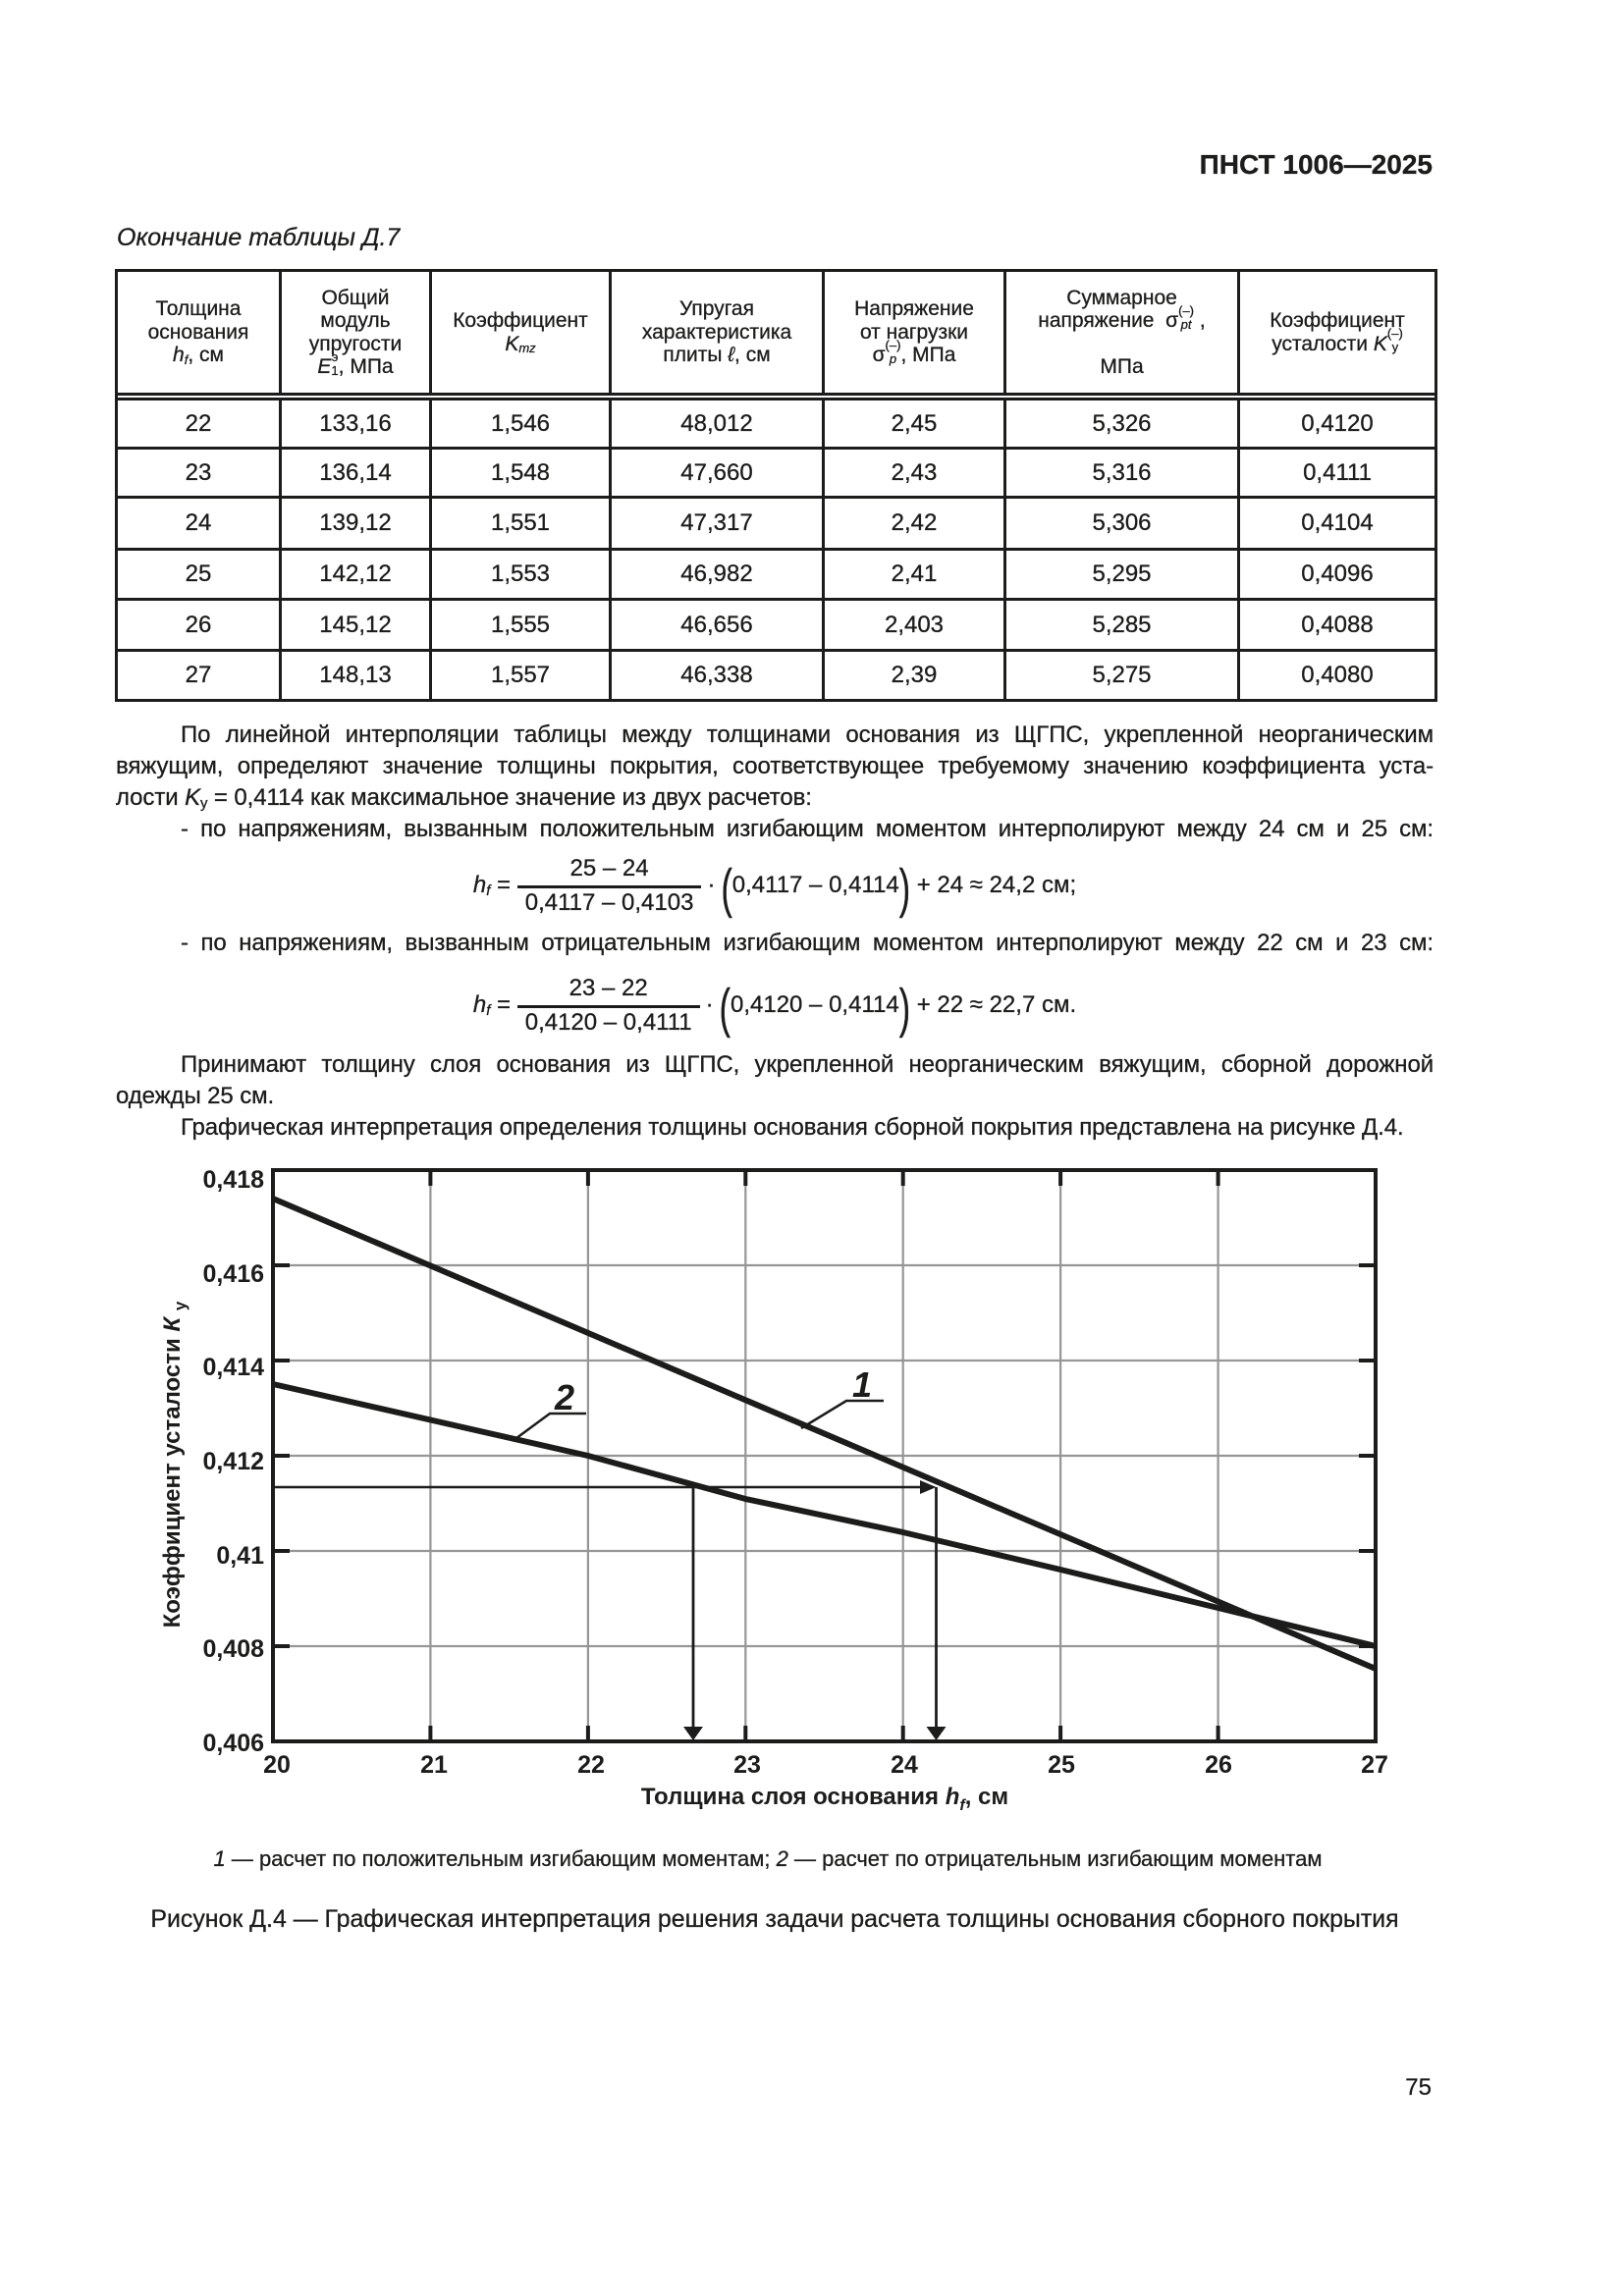 Image resolution: width=1624 pixels, height=2296 pixels. Describe the element at coordinates (233, 1367) in the screenshot. I see `svg-text: 0,414` at that location.